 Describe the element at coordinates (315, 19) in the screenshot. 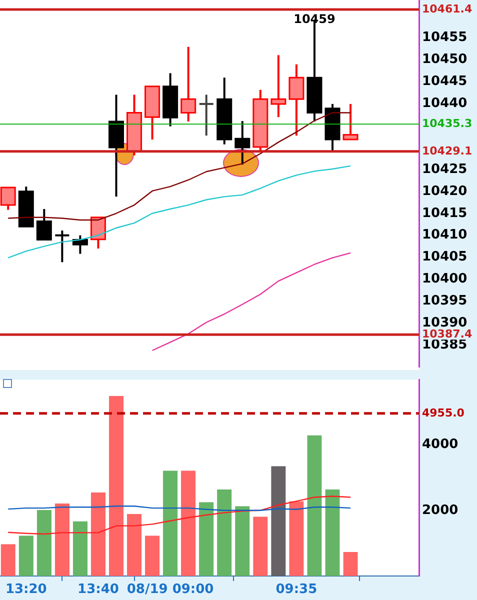

I see `annotation: 10459` at that location.